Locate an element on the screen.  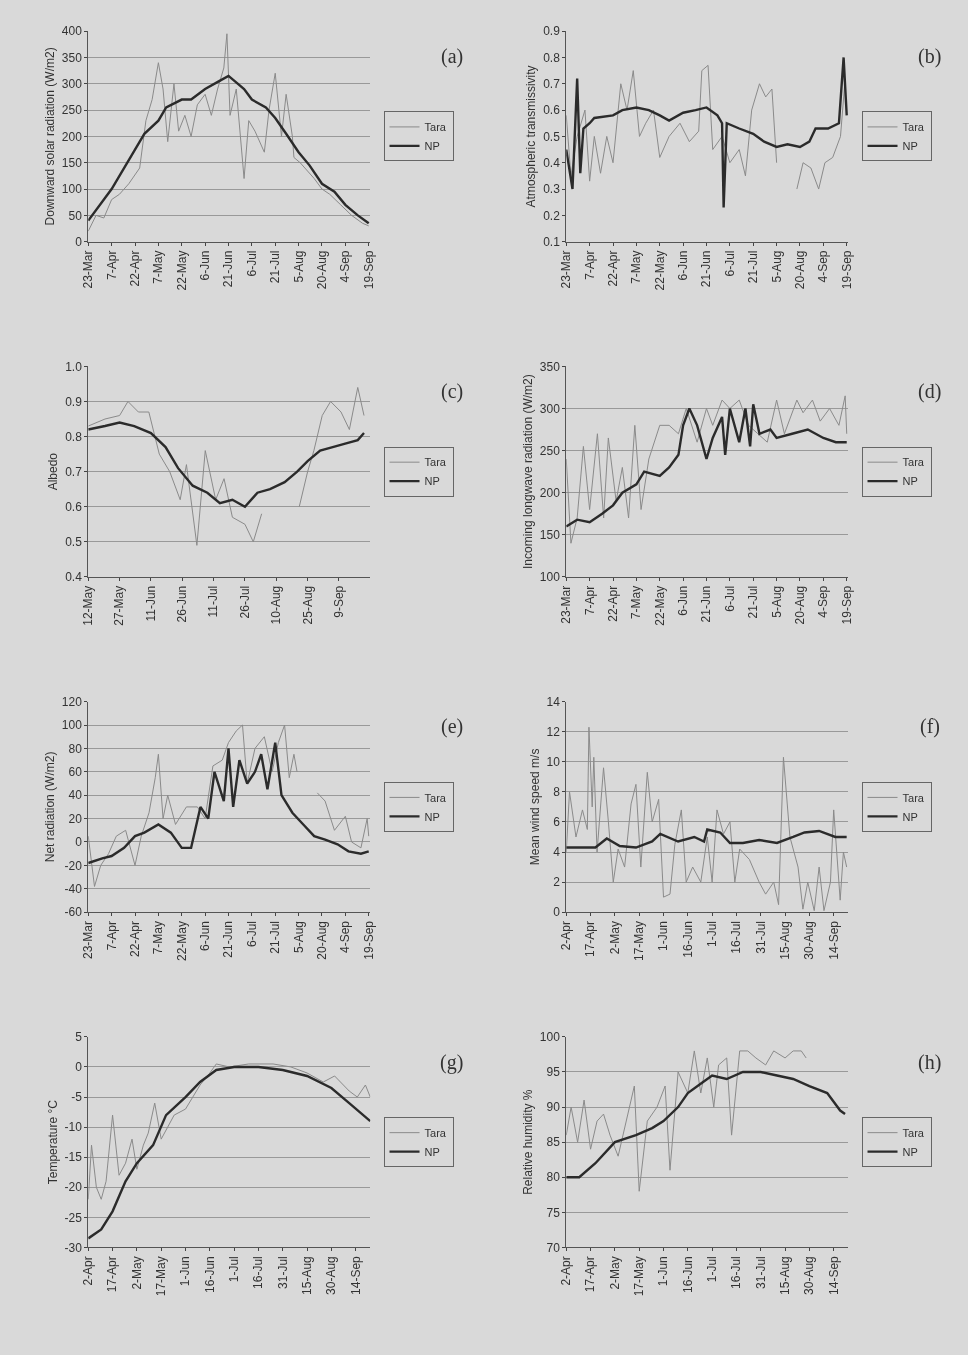
y-axis-title: Temperature °C is located at coordinates (52, 1142).